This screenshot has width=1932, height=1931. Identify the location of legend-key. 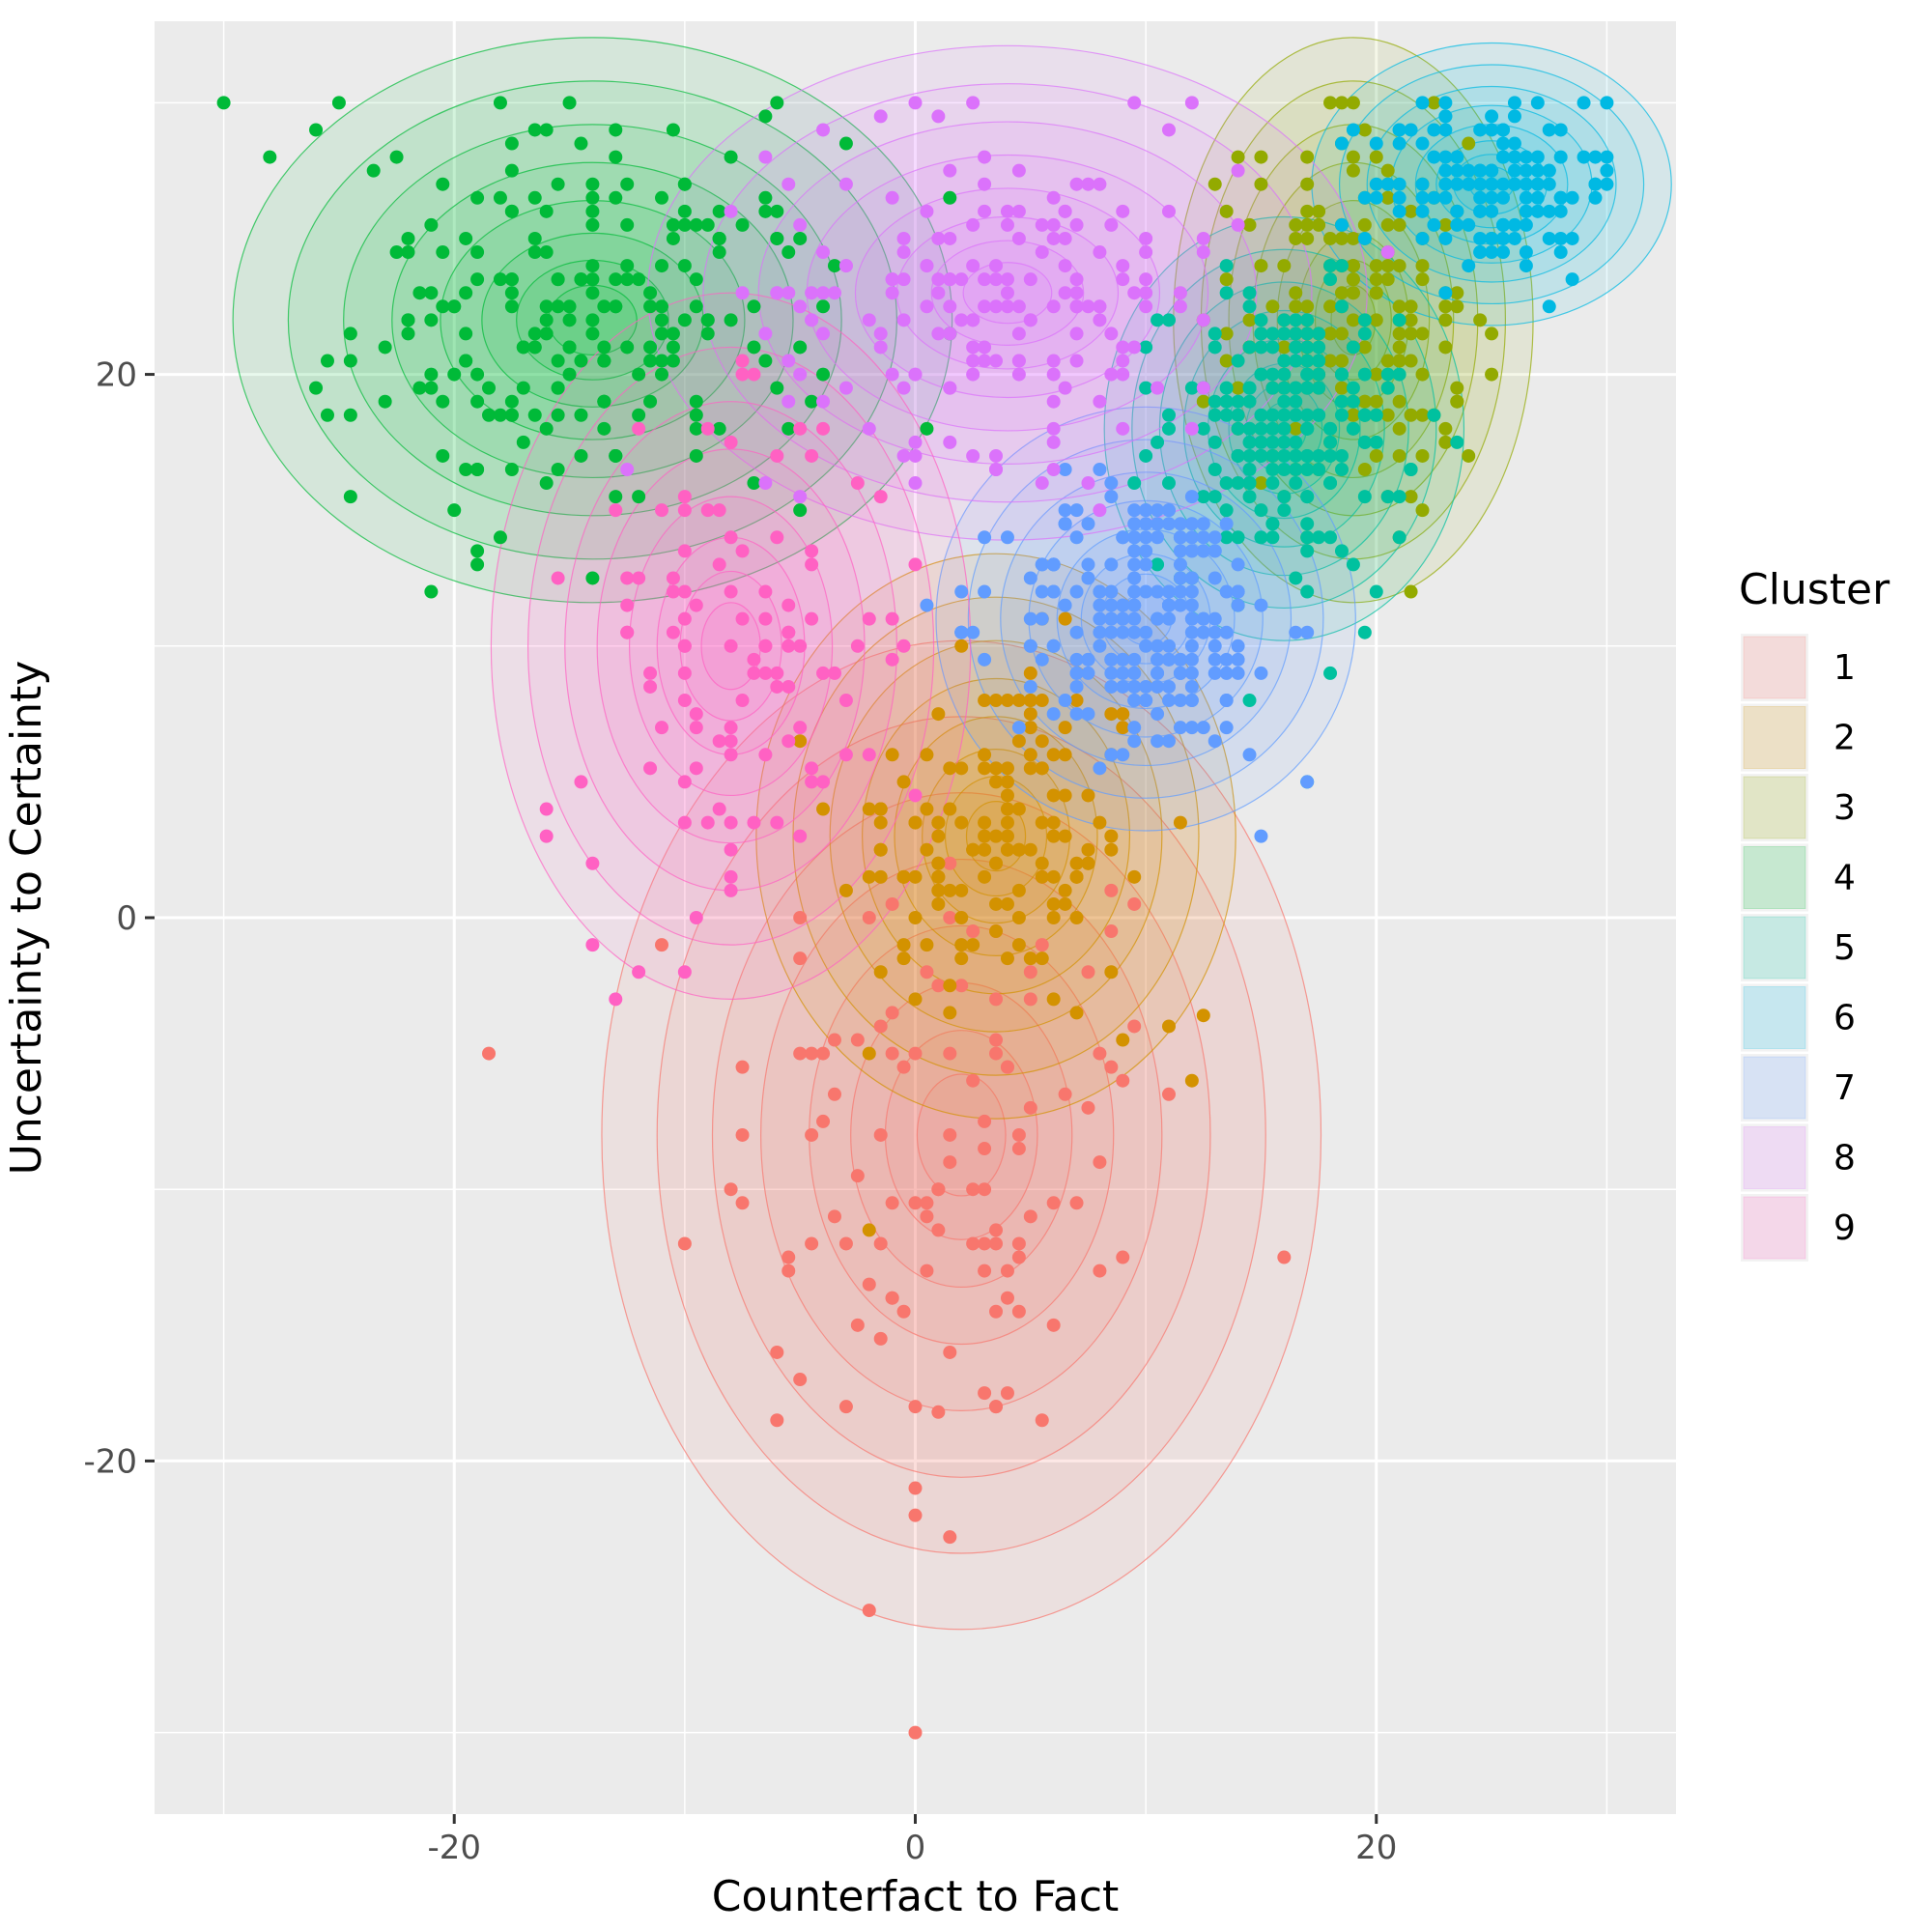
(1774, 1017).